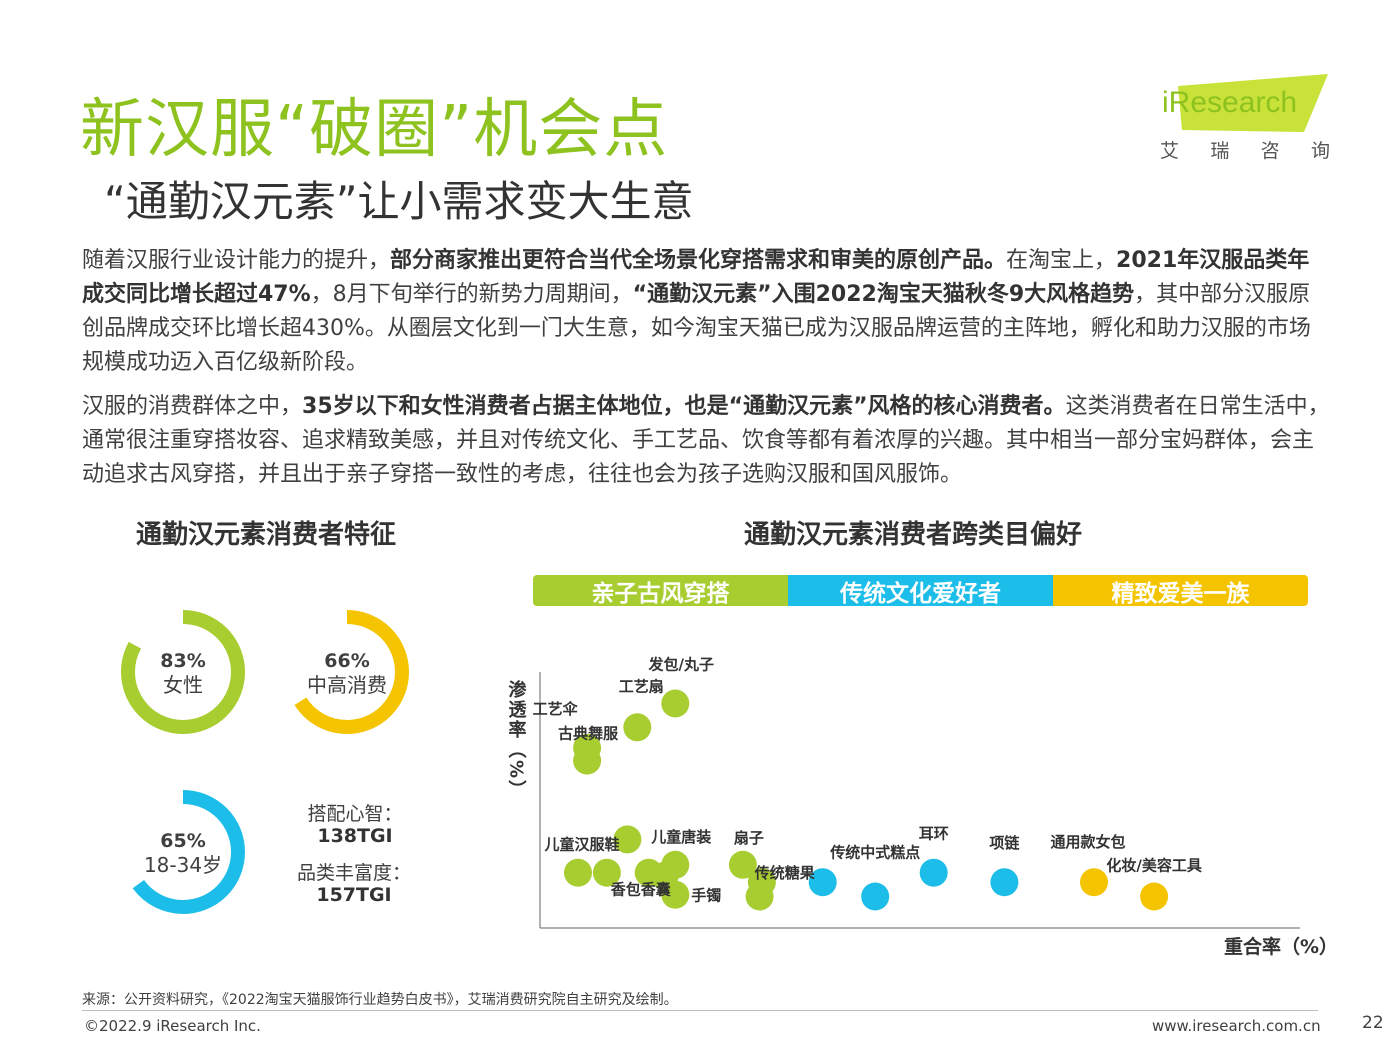 The width and height of the screenshot is (1400, 1050). Describe the element at coordinates (934, 834) in the screenshot. I see `point-label: 耳环` at that location.